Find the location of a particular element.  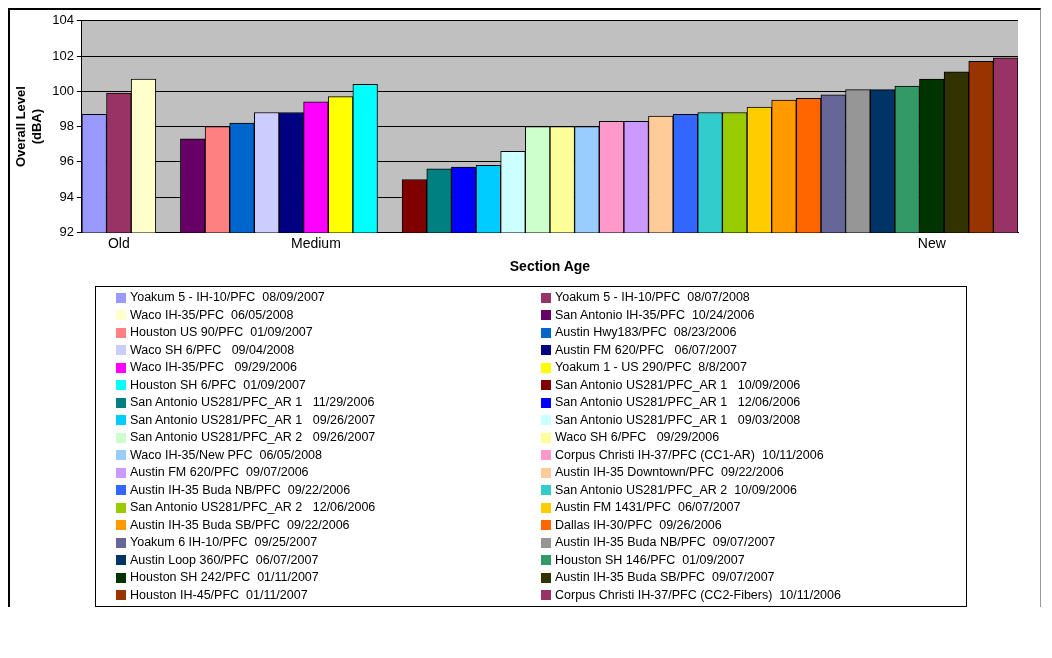

legend-label: Austin FM 1431/PFC 06/07/2007 is located at coordinates (648, 507).